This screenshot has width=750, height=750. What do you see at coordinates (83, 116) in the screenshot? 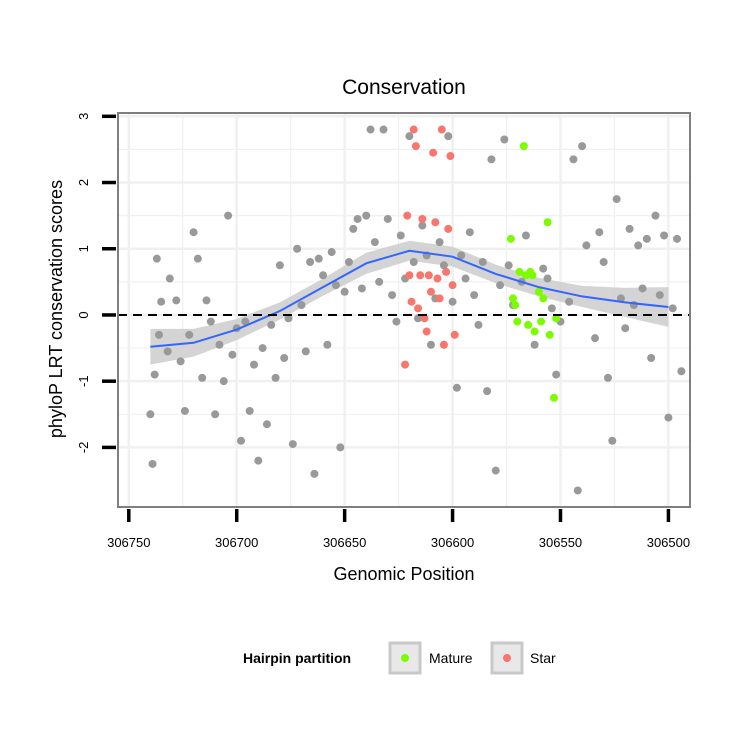
I see `y-tick-label: 3` at bounding box center [83, 116].